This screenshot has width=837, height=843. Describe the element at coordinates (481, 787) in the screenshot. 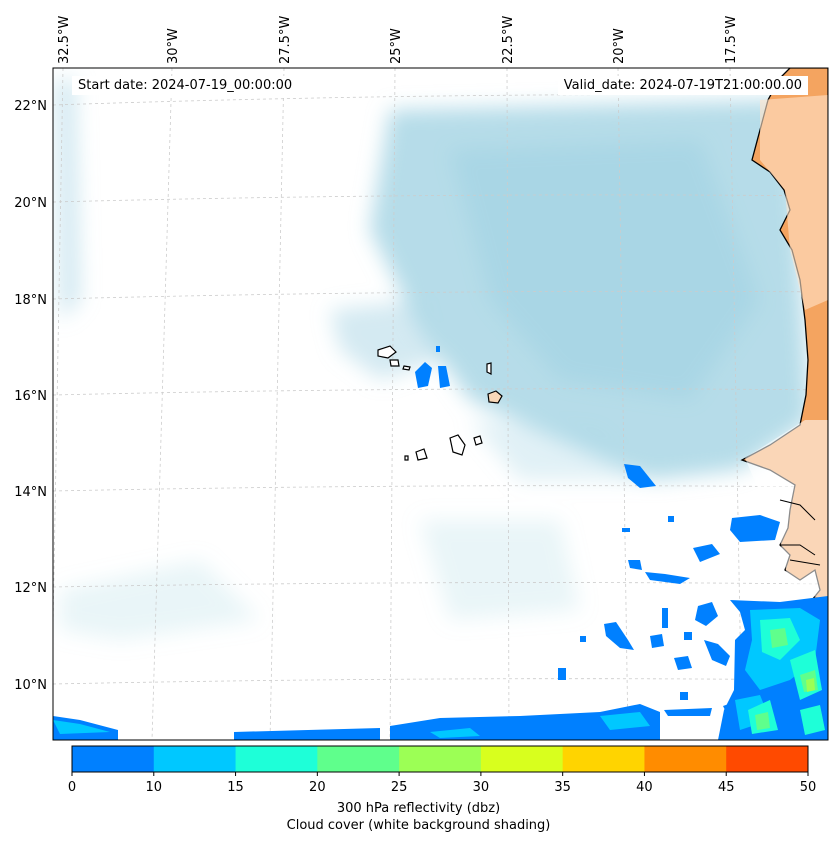

I see `colorbar-tick-label: 30` at that location.